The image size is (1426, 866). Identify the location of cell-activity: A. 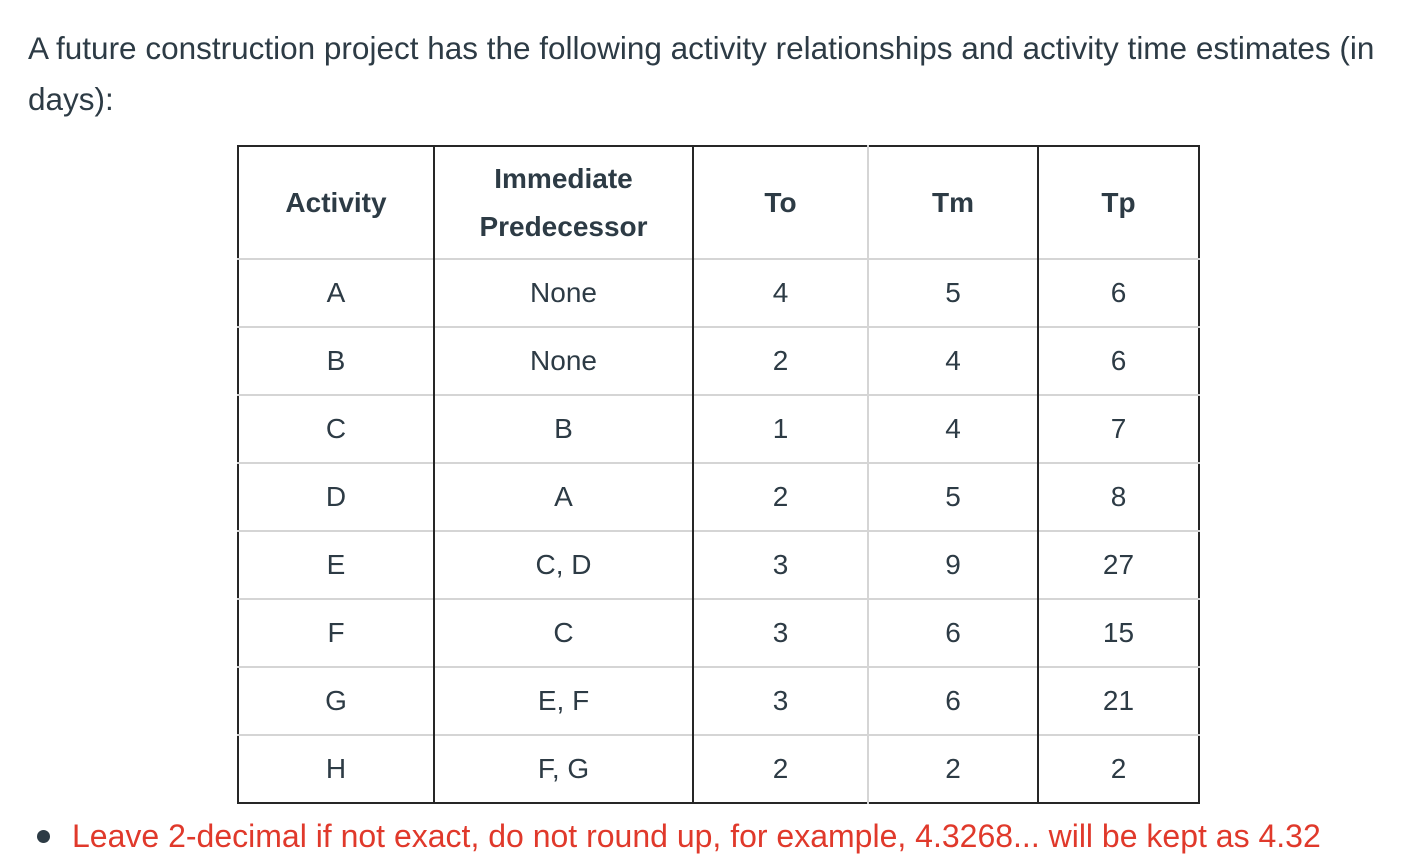
(336, 292).